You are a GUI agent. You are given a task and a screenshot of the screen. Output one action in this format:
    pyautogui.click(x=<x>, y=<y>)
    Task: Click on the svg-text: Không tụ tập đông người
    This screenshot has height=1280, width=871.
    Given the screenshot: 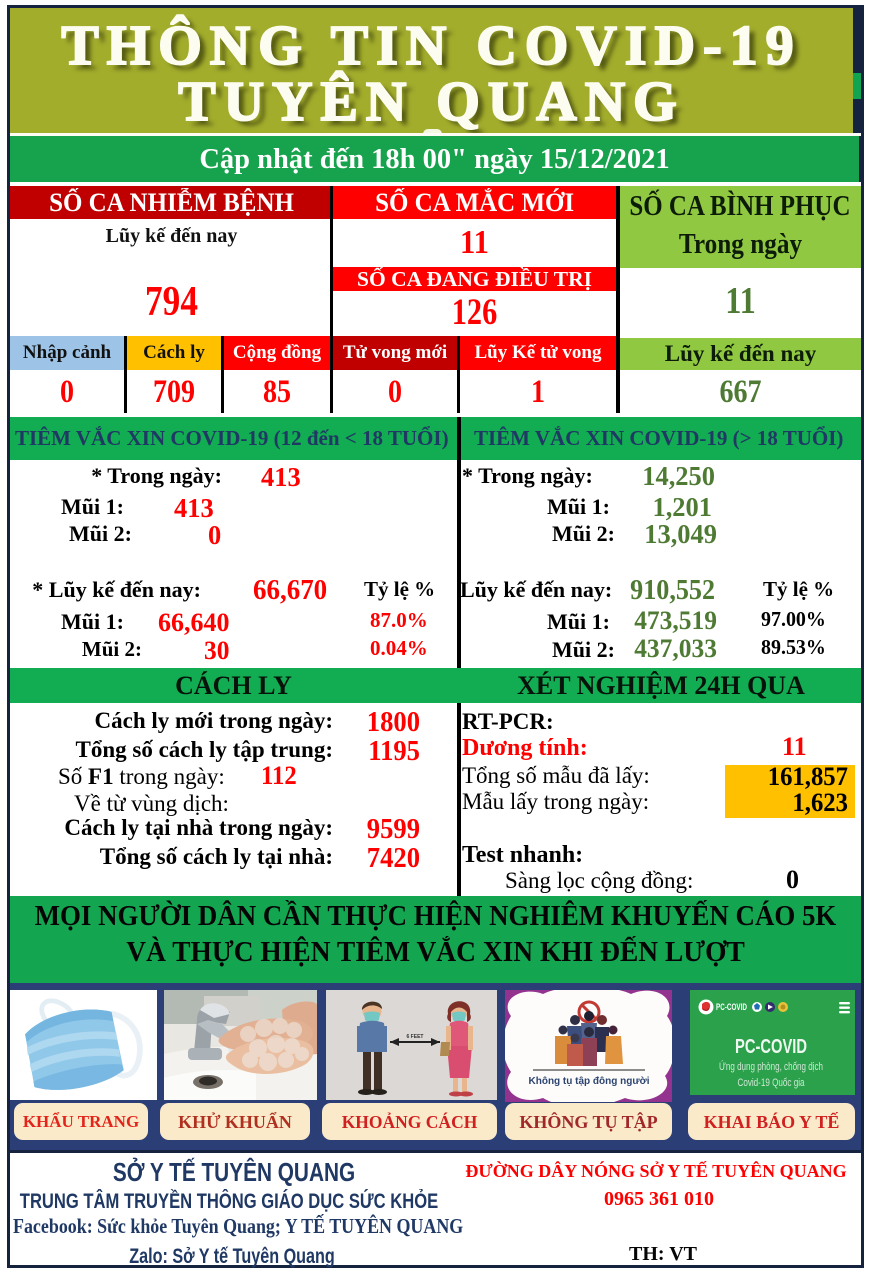 What is the action you would take?
    pyautogui.click(x=589, y=1081)
    